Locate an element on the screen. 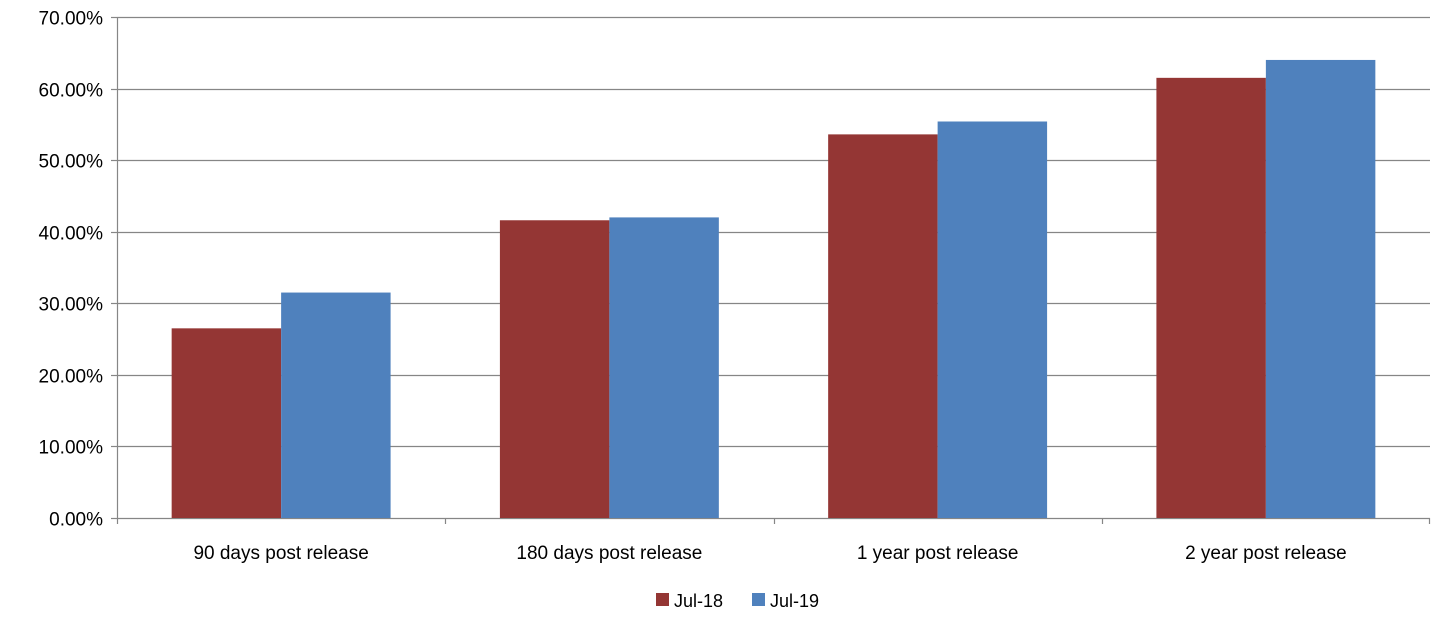 The height and width of the screenshot is (618, 1441). y-tick-label: 60.00% is located at coordinates (71, 91).